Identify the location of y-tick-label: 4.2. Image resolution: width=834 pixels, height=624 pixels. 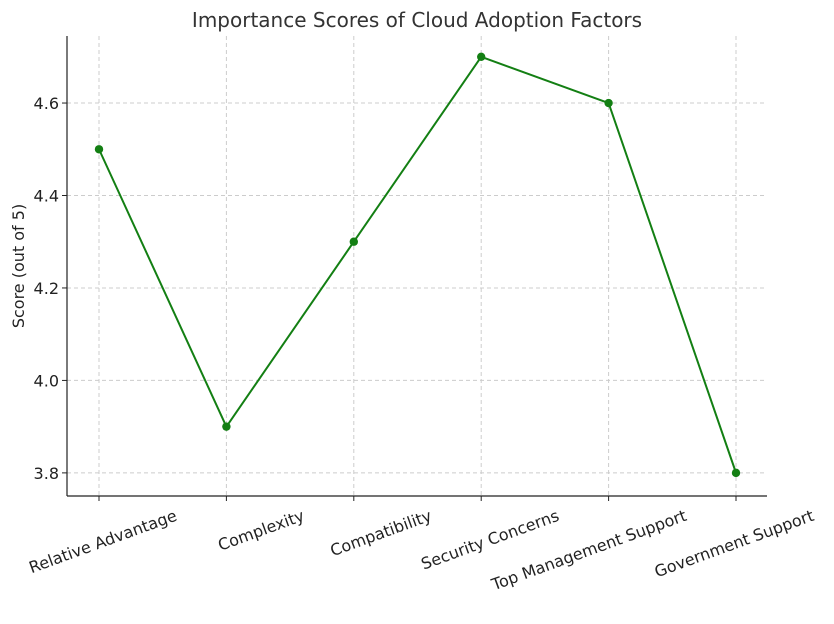
(46, 288).